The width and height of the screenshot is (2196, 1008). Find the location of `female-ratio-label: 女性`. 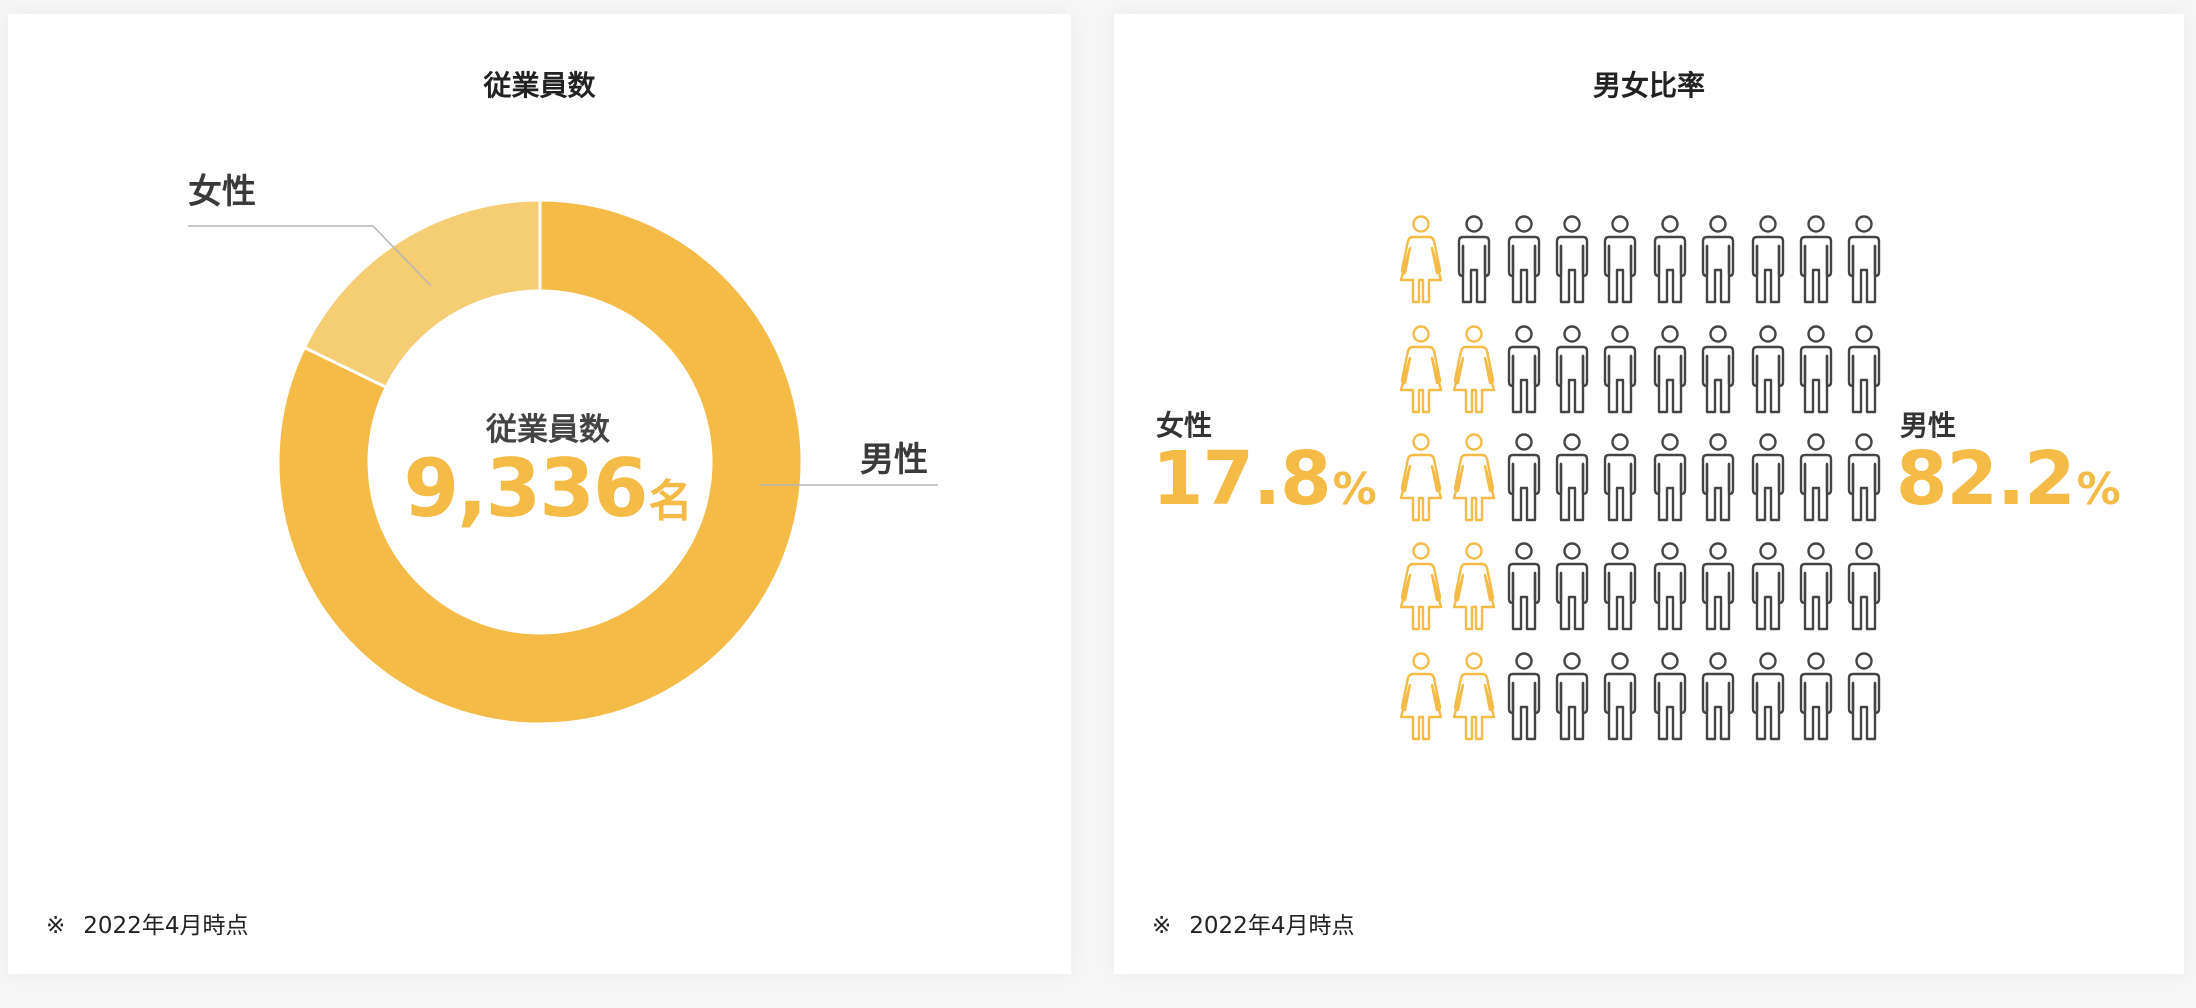

female-ratio-label: 女性 is located at coordinates (1184, 425).